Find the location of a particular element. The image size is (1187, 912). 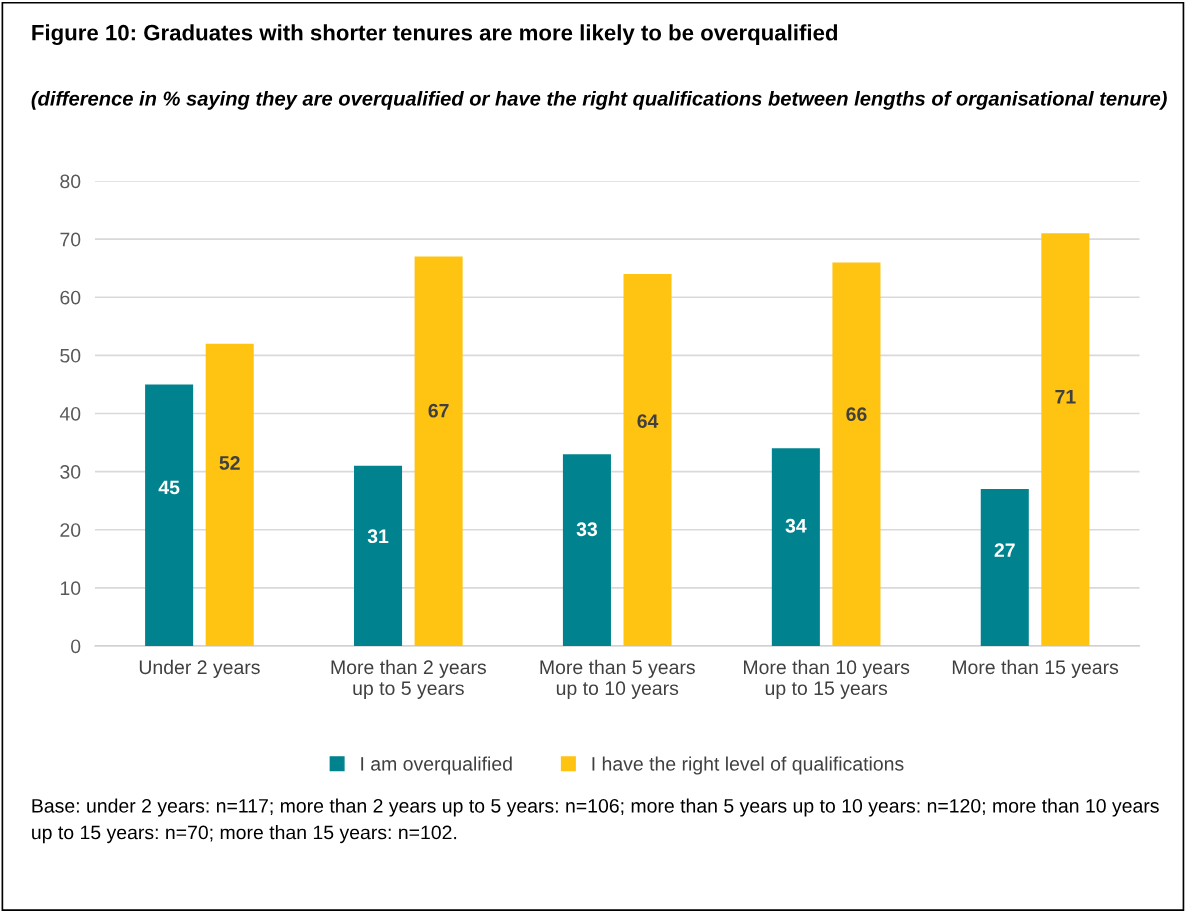

chart-subtitle: (difference in % saying they are overqualified or have the right qualifications between lengths of organisational tenure) is located at coordinates (599, 100).